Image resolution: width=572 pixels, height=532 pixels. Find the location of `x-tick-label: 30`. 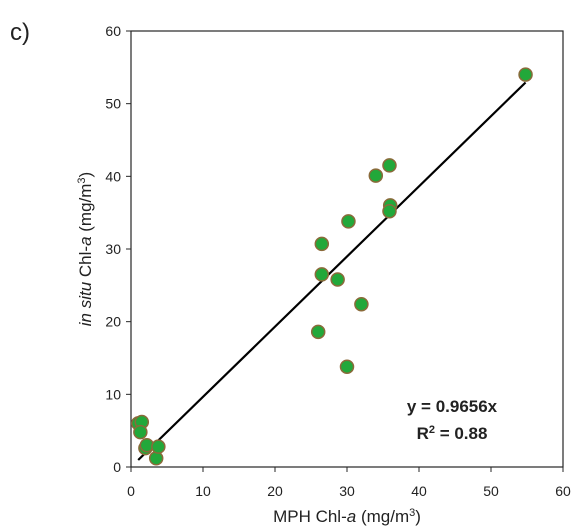

x-tick-label: 30 is located at coordinates (347, 491).